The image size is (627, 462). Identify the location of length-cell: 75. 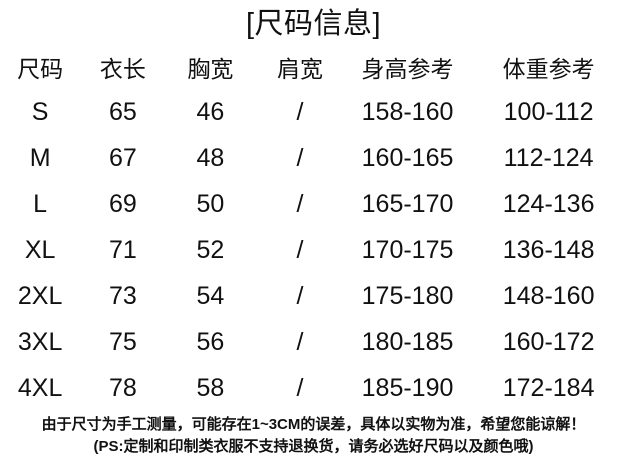
(122, 341).